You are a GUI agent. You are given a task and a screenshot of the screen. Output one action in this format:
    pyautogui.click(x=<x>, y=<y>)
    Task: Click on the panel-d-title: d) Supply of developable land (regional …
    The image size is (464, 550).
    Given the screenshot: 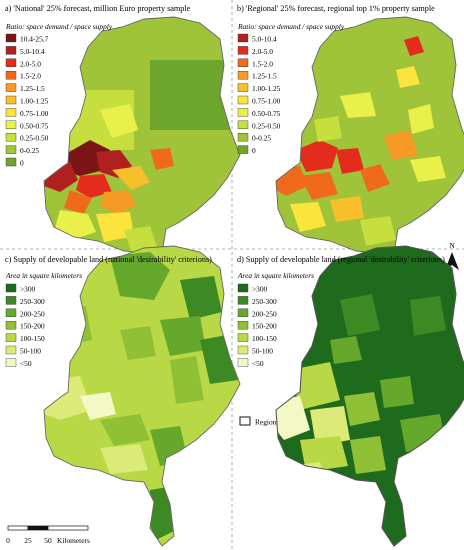 What is the action you would take?
    pyautogui.click(x=341, y=259)
    